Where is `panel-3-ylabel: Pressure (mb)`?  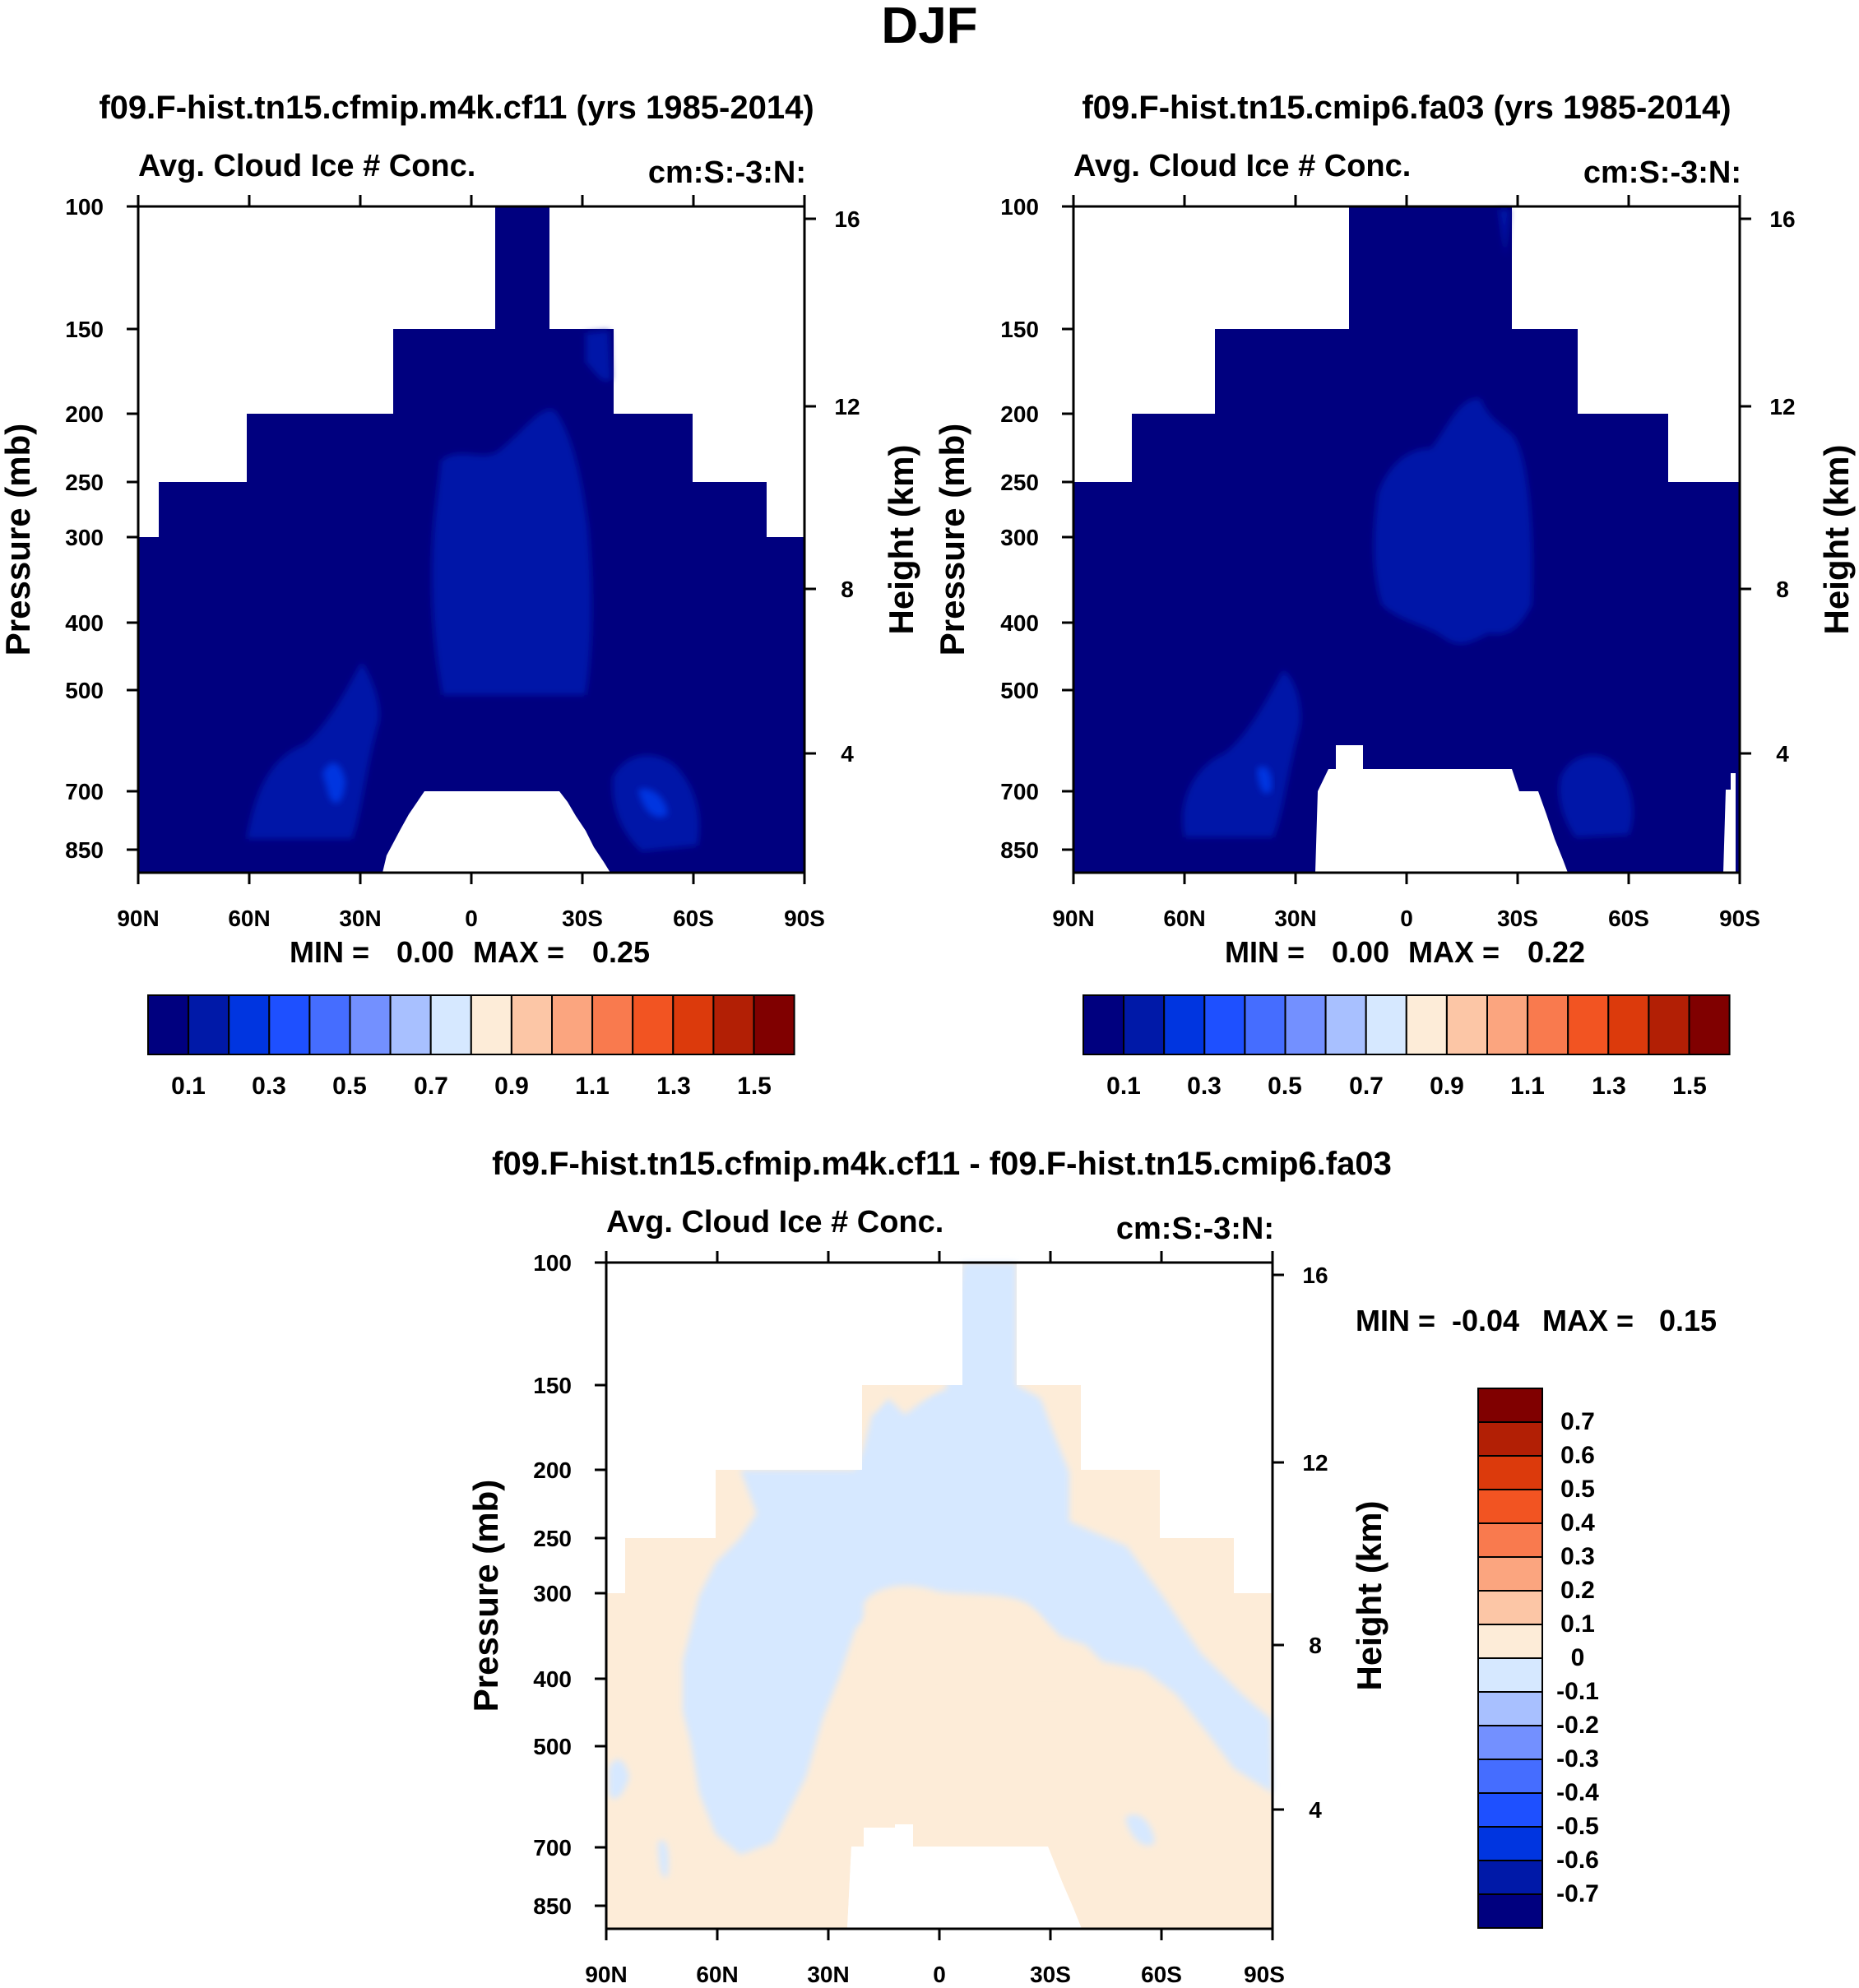
panel-3-ylabel: Pressure (mb) is located at coordinates (485, 1596).